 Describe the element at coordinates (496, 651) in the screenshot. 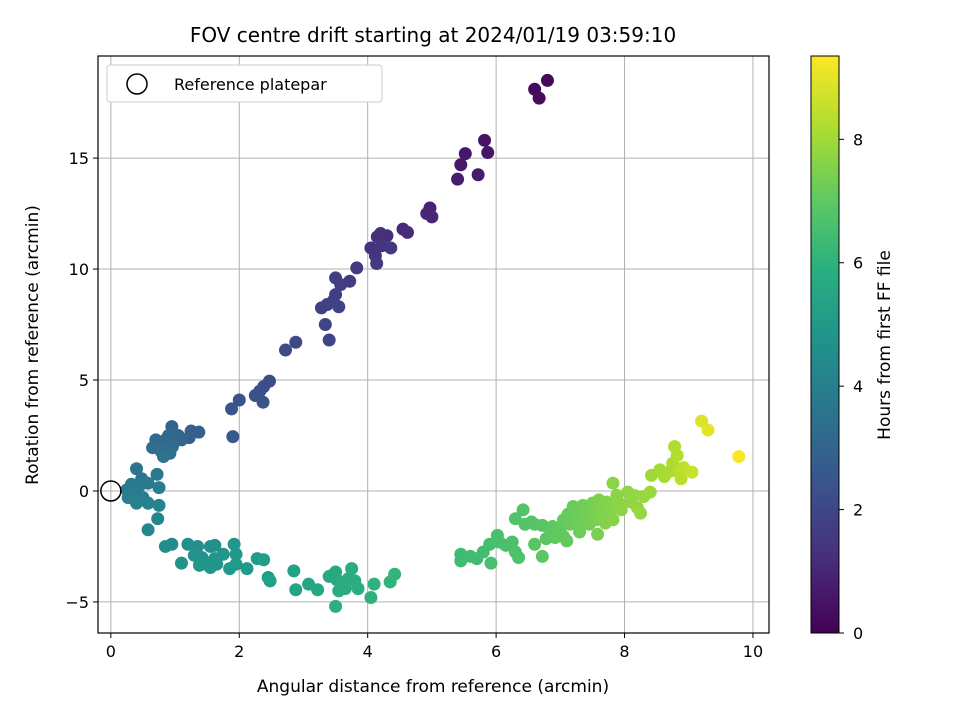

I see `x-tick-label: 6` at that location.